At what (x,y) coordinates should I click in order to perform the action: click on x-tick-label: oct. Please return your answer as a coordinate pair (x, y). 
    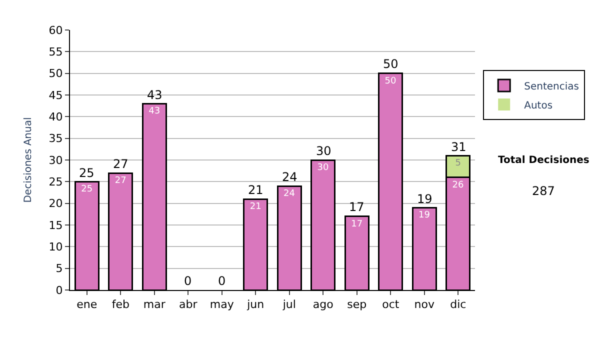
    Looking at the image, I should click on (391, 305).